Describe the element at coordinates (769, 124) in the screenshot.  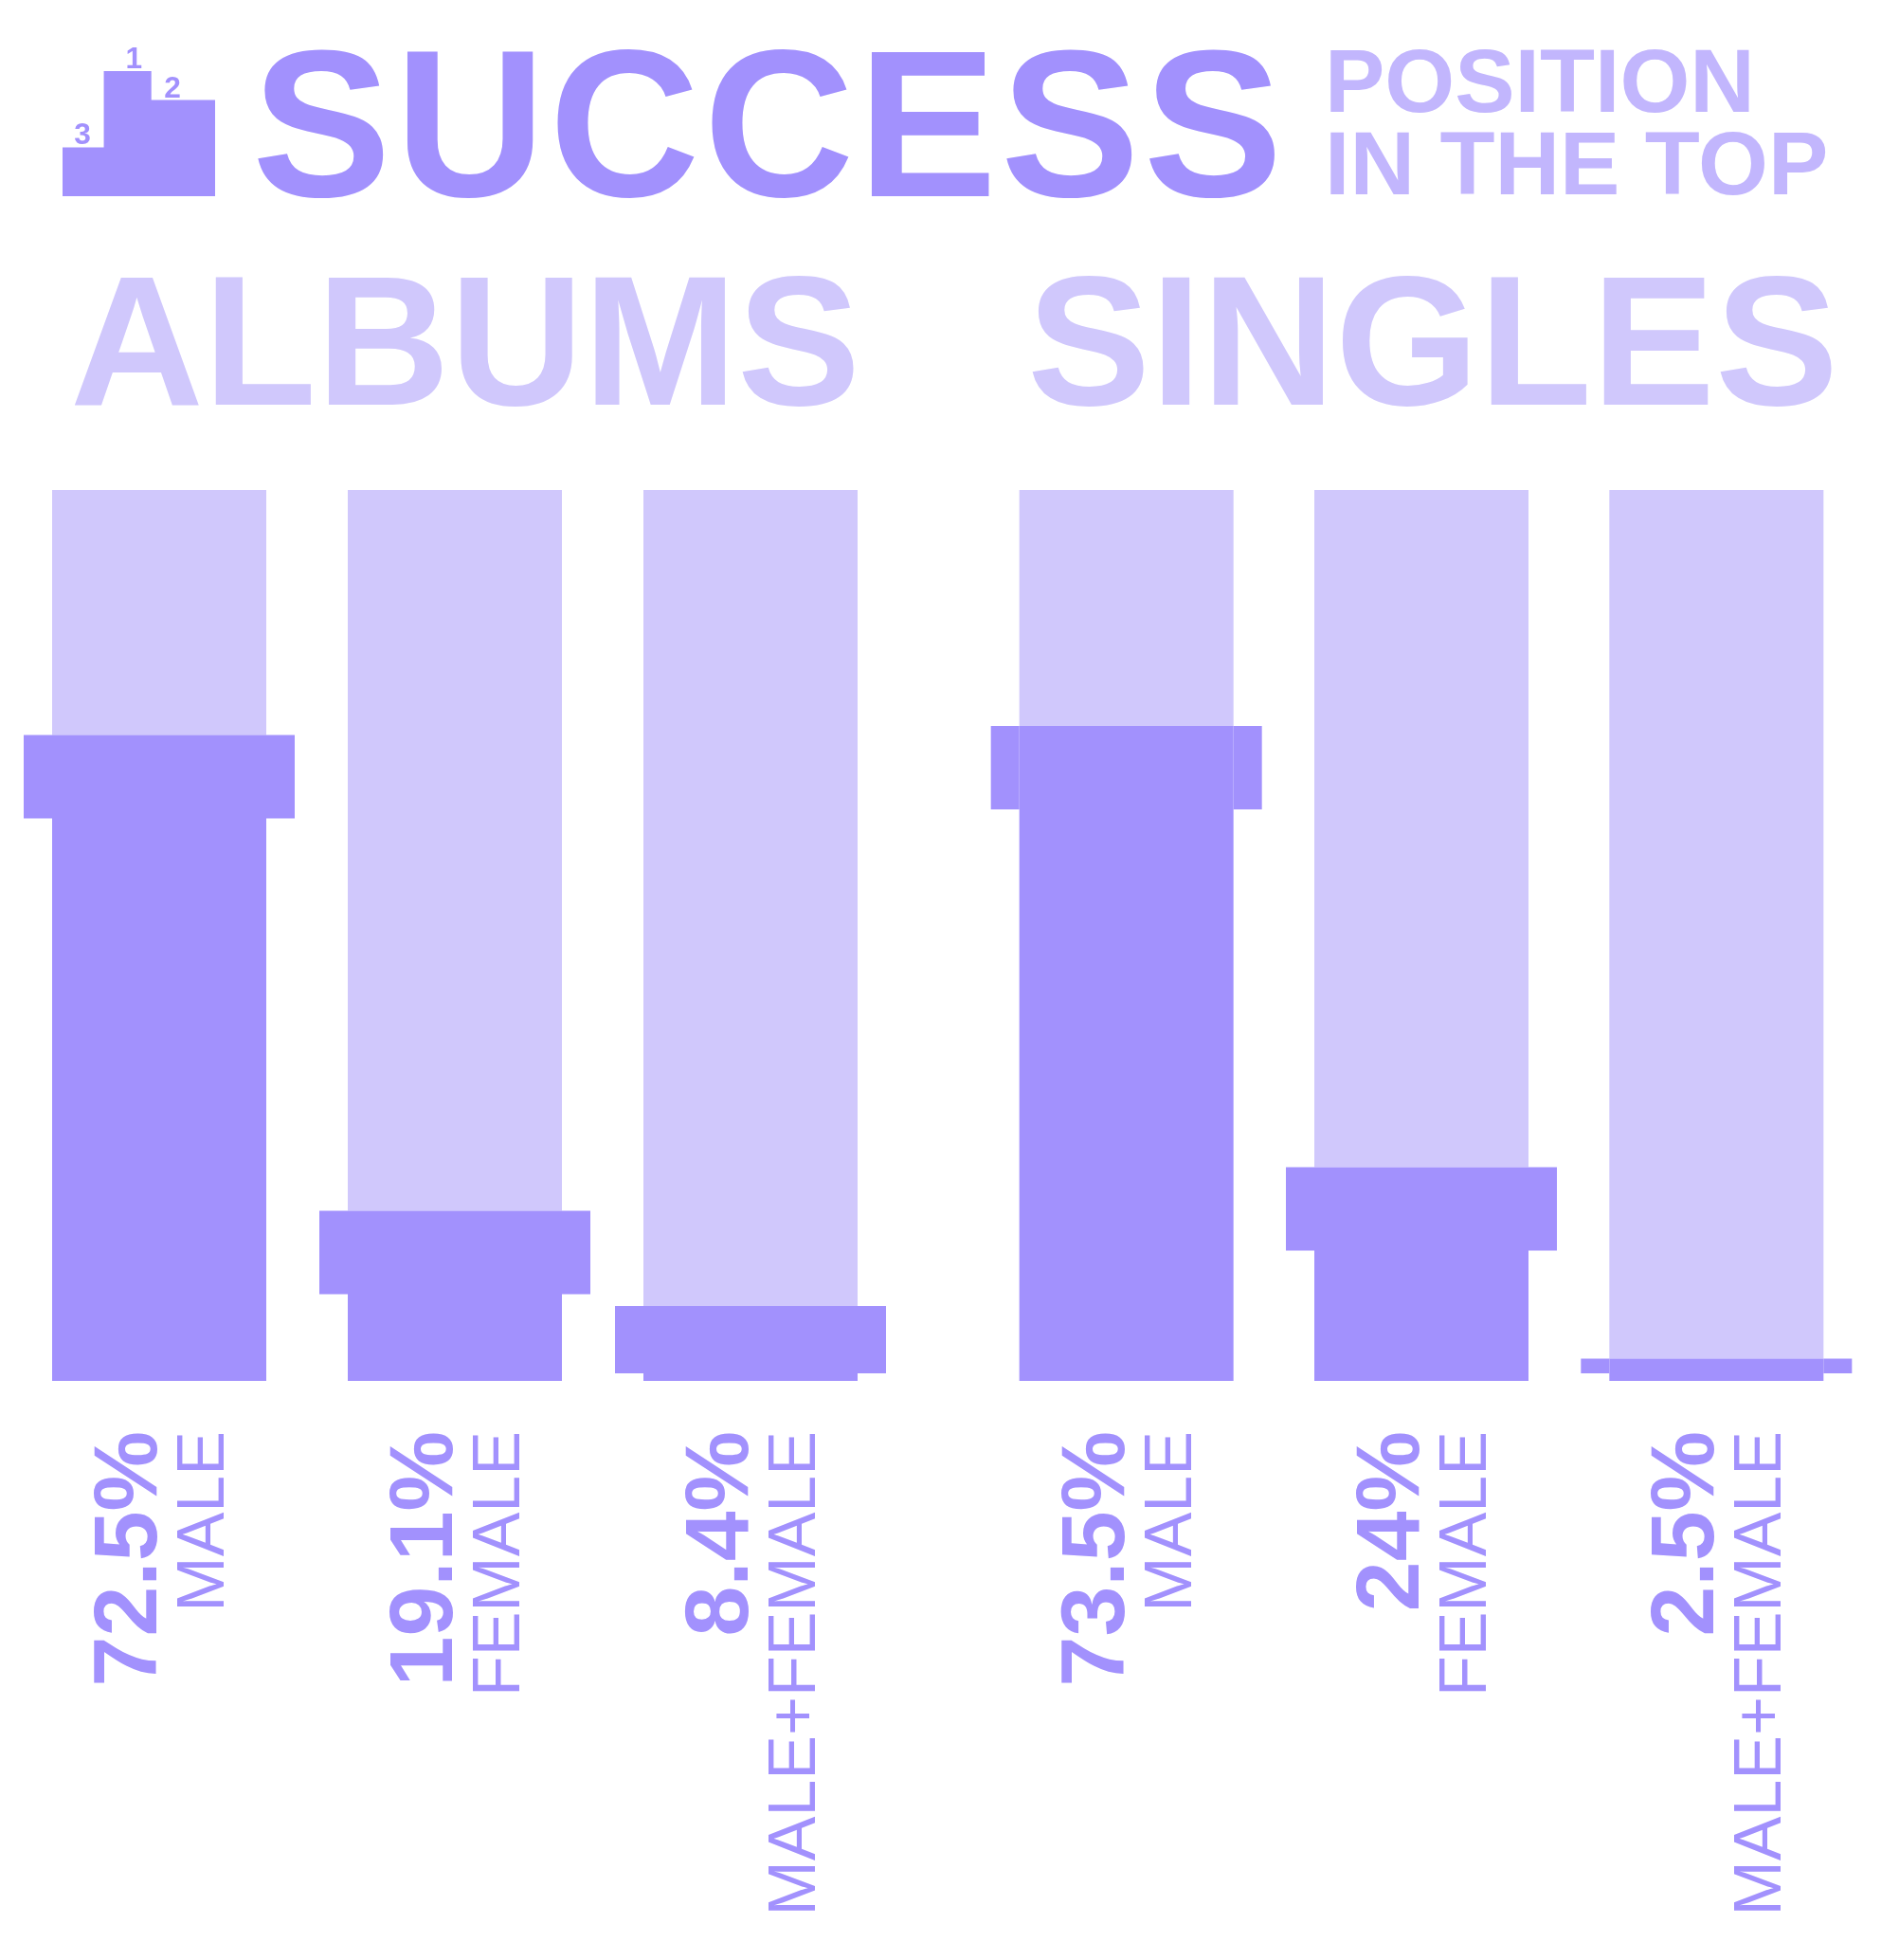
I see `text: SUCCESS` at that location.